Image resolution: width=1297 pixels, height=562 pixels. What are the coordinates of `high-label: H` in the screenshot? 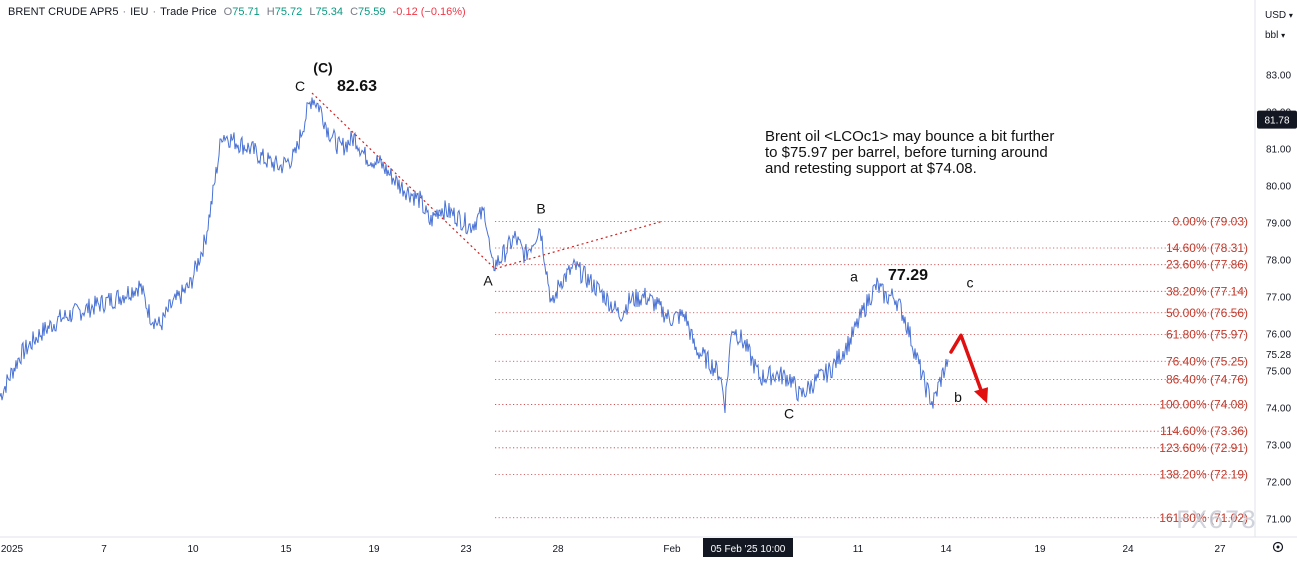 It's located at (270, 12).